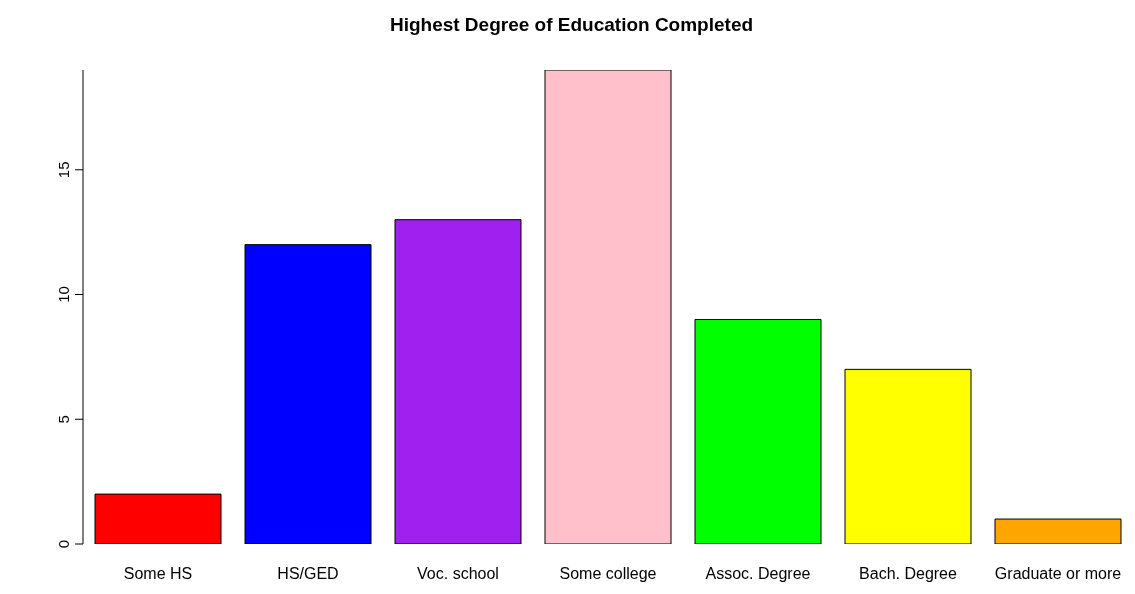 The height and width of the screenshot is (594, 1135). What do you see at coordinates (63, 419) in the screenshot?
I see `y-tick-label: 5` at bounding box center [63, 419].